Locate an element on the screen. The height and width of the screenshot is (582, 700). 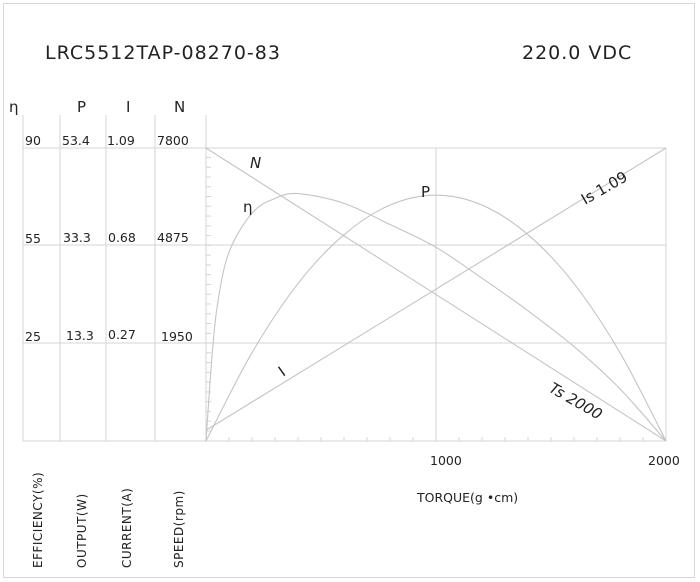
speed-tick: 1950 is located at coordinates (177, 336).